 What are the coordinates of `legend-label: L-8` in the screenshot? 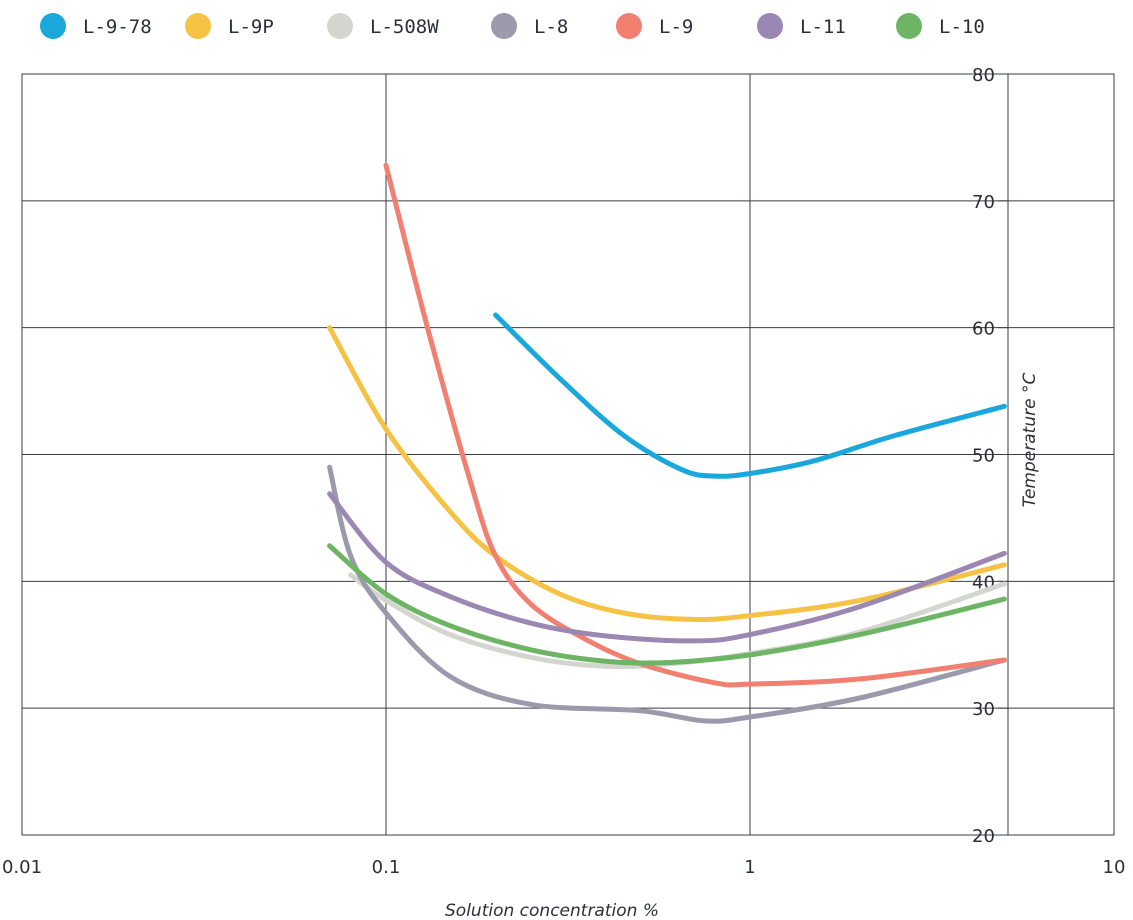 It's located at (551, 27).